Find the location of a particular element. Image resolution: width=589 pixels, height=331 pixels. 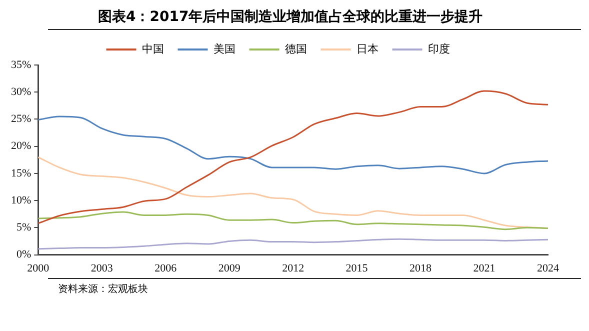

x-tick-label: 2000 is located at coordinates (38, 268).